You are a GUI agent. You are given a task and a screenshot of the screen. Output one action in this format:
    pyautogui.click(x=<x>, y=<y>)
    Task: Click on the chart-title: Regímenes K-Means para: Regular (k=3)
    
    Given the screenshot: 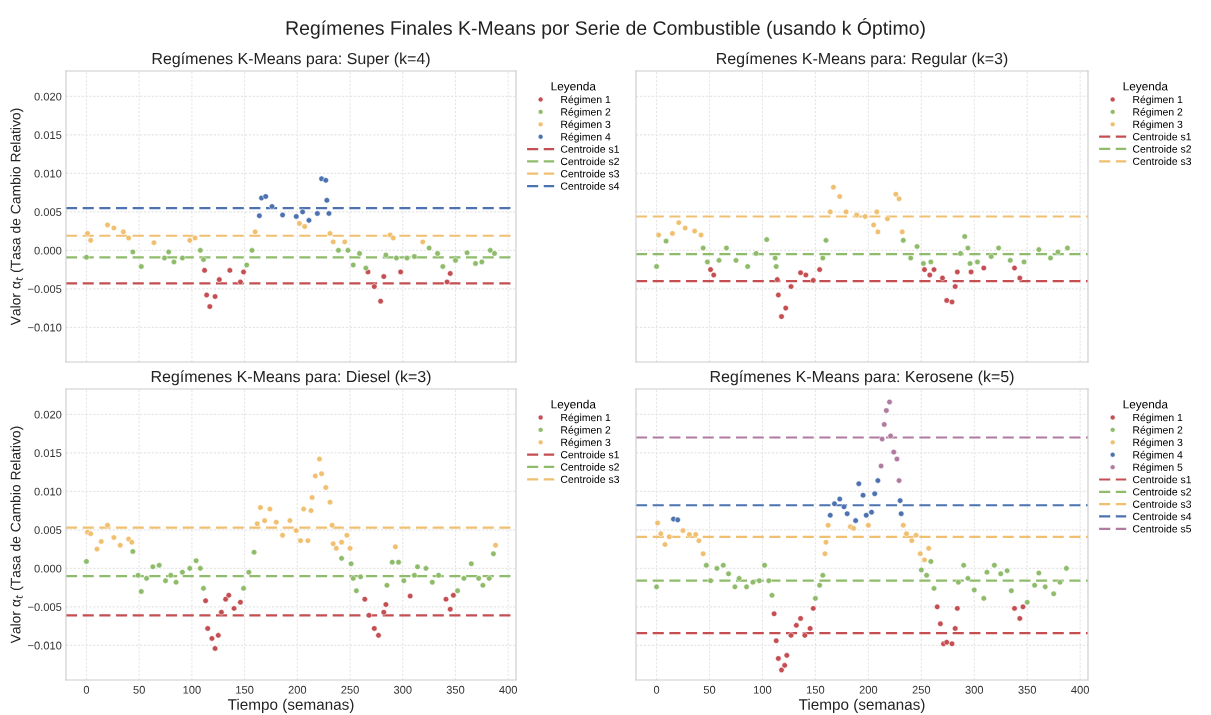 What is the action you would take?
    pyautogui.click(x=862, y=60)
    